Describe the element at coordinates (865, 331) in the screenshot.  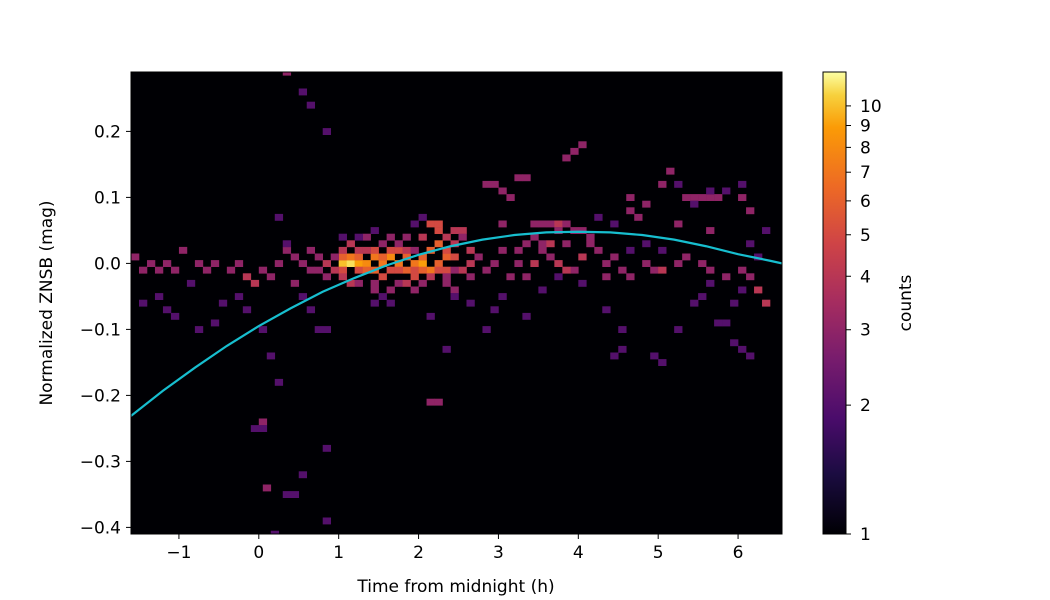
I see `colorbar-tick-label: 3` at that location.